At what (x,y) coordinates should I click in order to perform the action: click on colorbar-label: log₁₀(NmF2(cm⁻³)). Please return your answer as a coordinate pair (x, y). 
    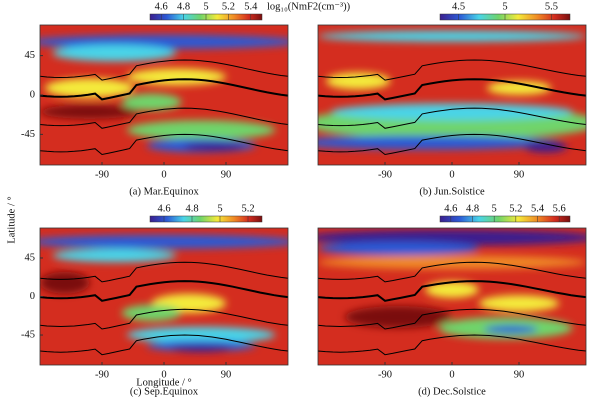
    Looking at the image, I should click on (309, 6).